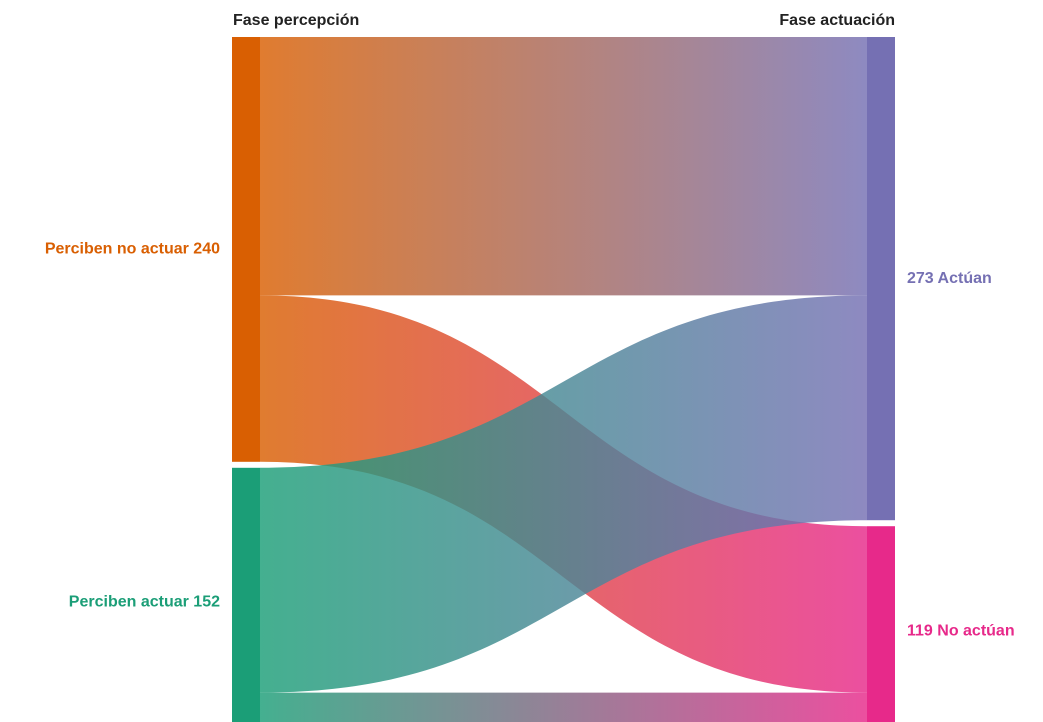  I want to click on node-act, so click(246, 594).